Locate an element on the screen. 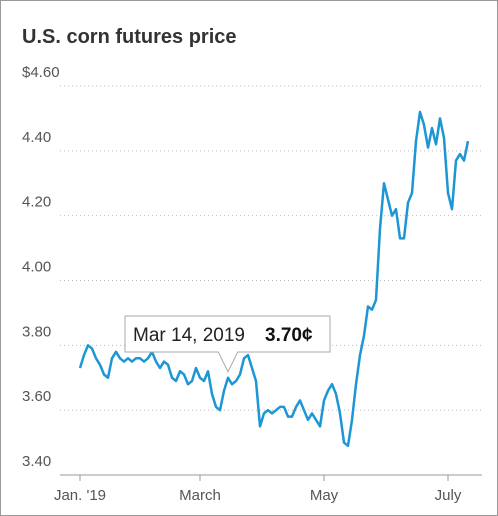  tooltip-box is located at coordinates (227, 334).